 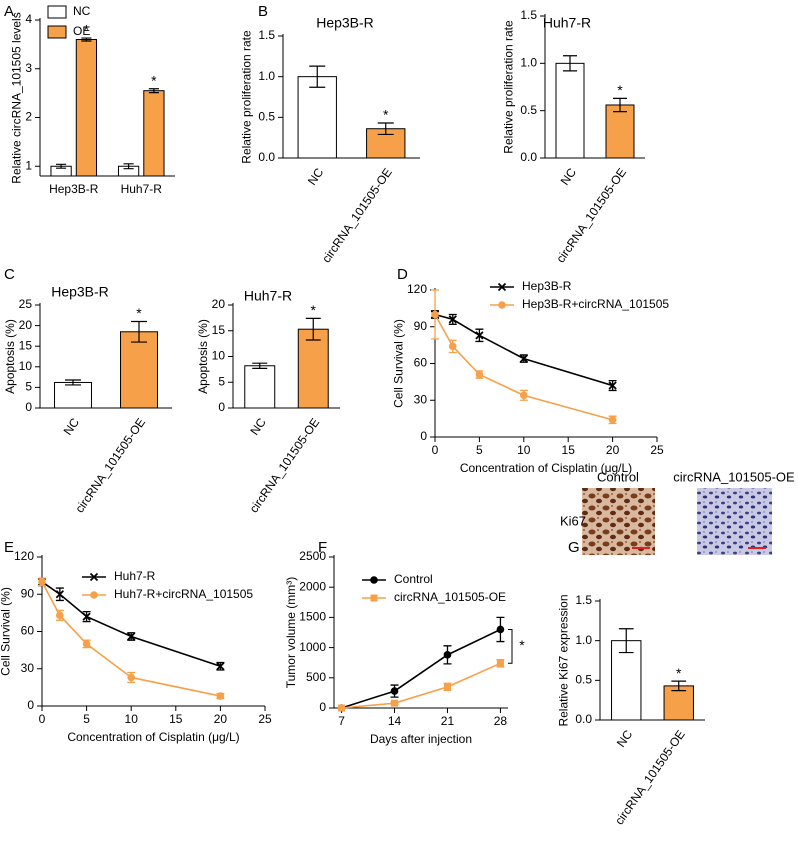 I want to click on y-tick-label: 500, so click(x=316, y=677).